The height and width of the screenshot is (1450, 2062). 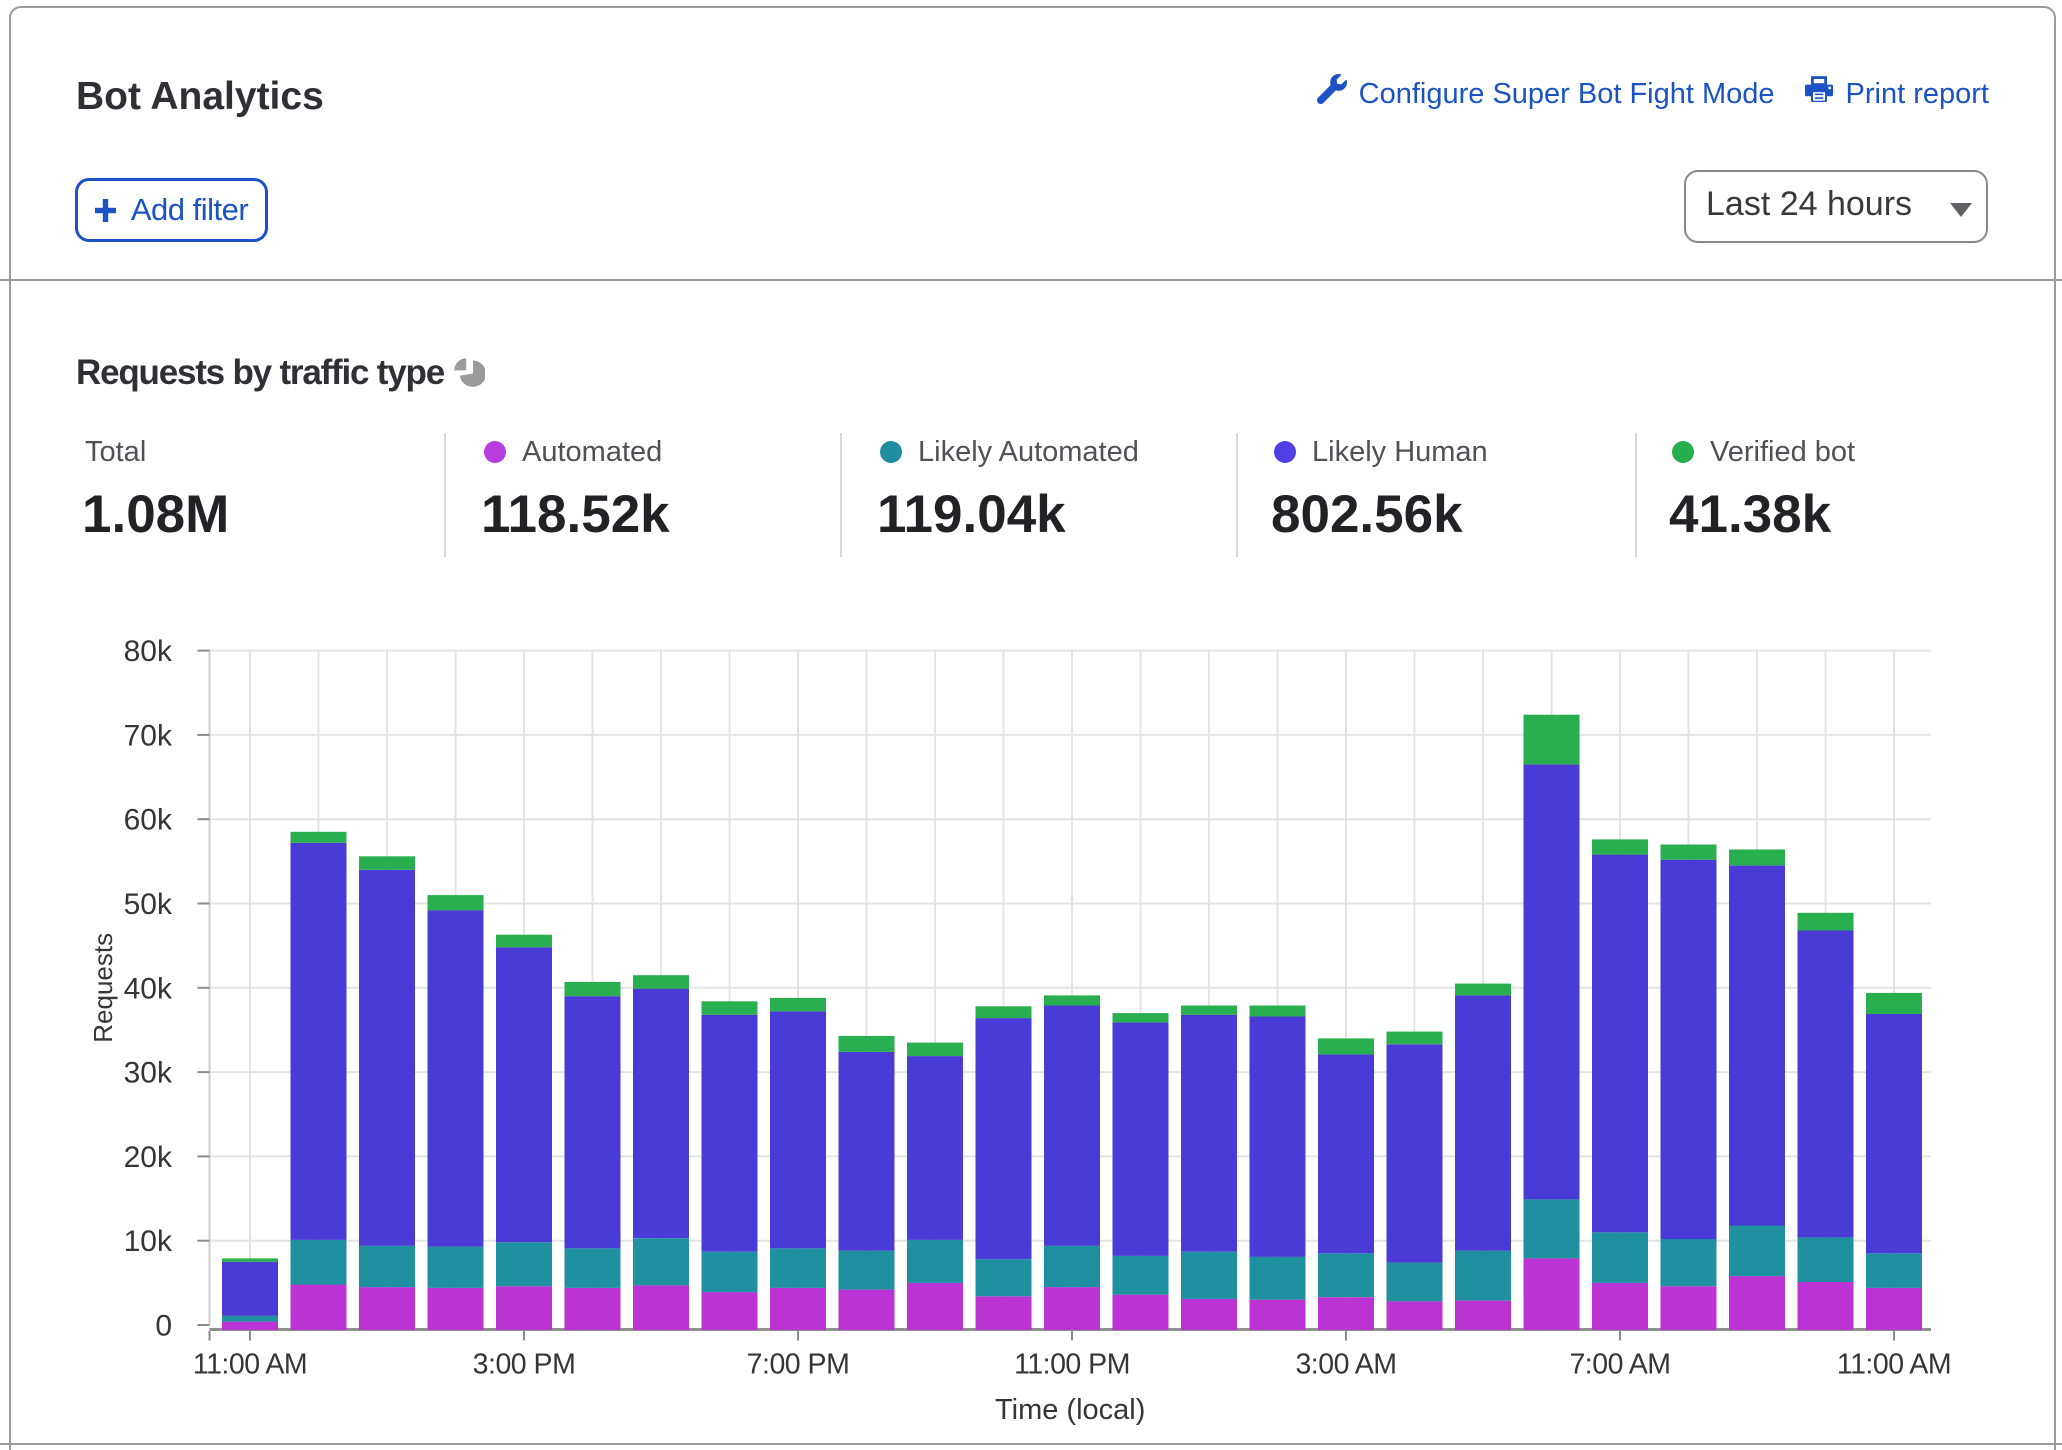 I want to click on svg-text: 0, so click(x=163, y=1326).